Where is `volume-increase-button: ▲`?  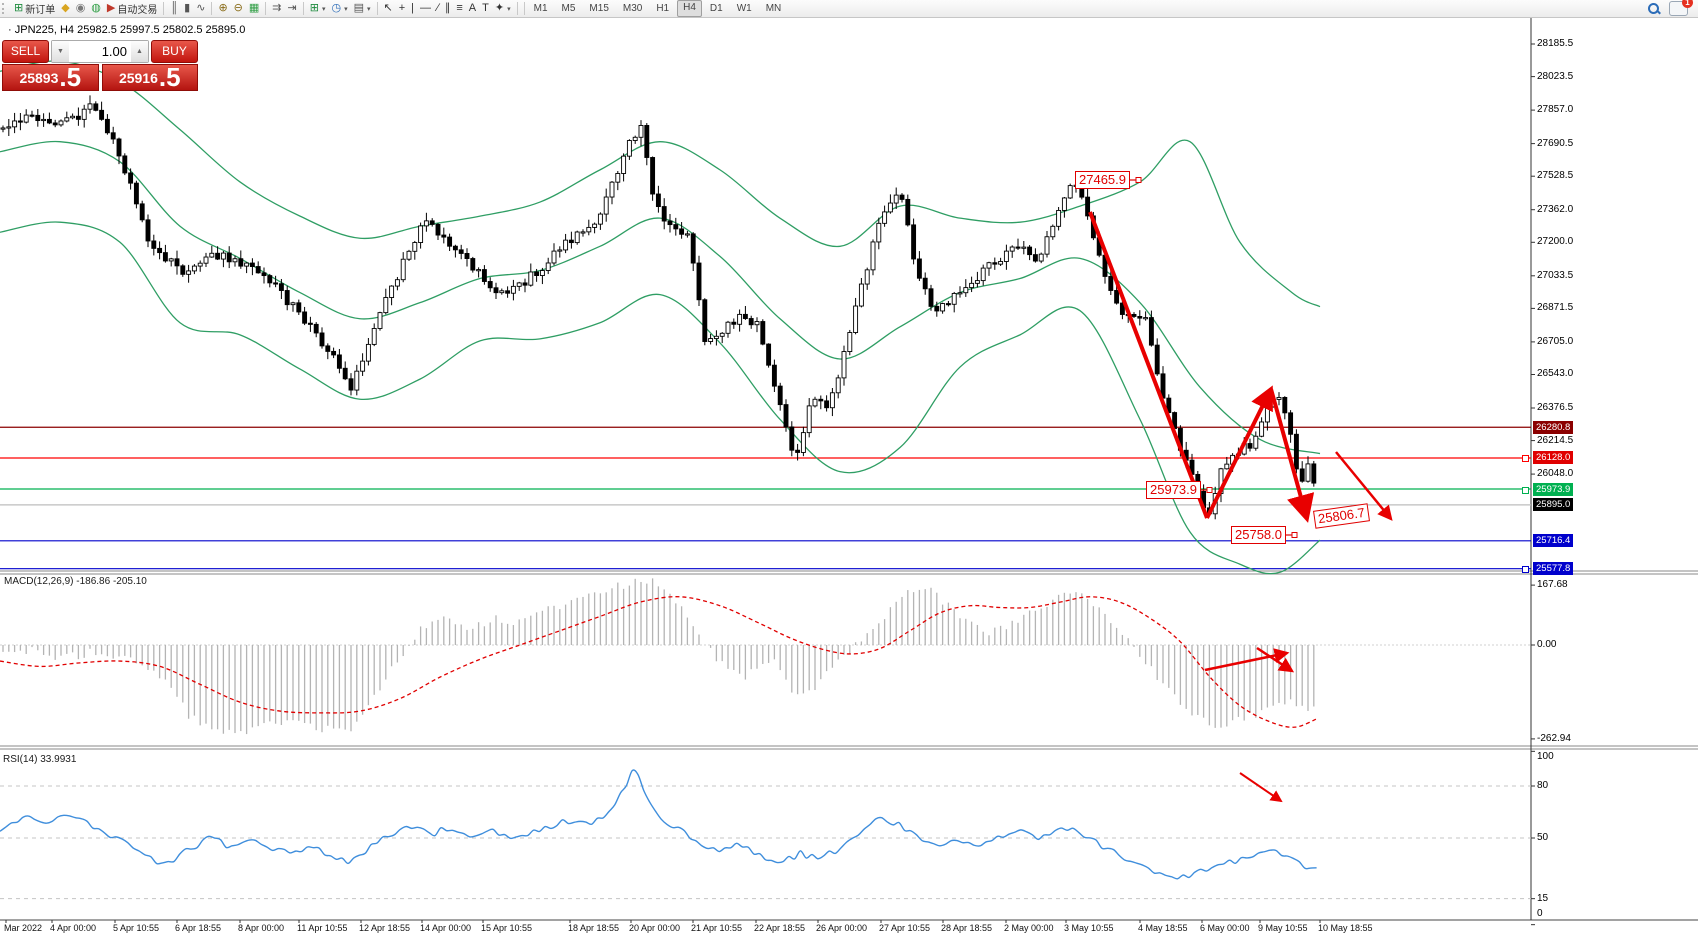
volume-increase-button: ▲ is located at coordinates (139, 51).